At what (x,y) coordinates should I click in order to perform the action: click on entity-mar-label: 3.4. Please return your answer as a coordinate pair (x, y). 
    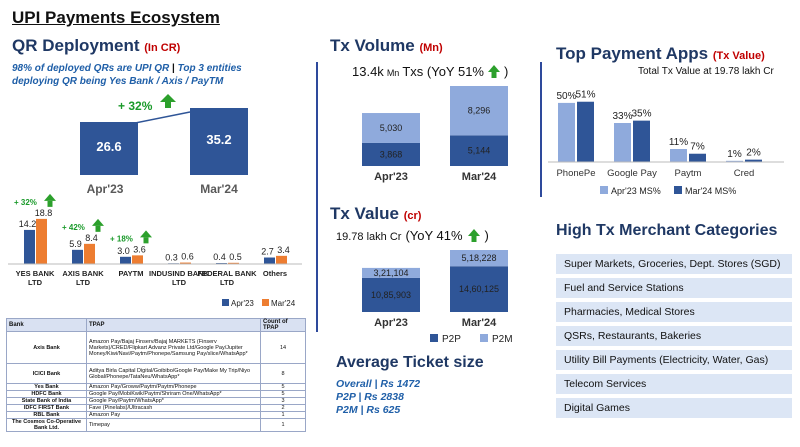
    Looking at the image, I should click on (283, 250).